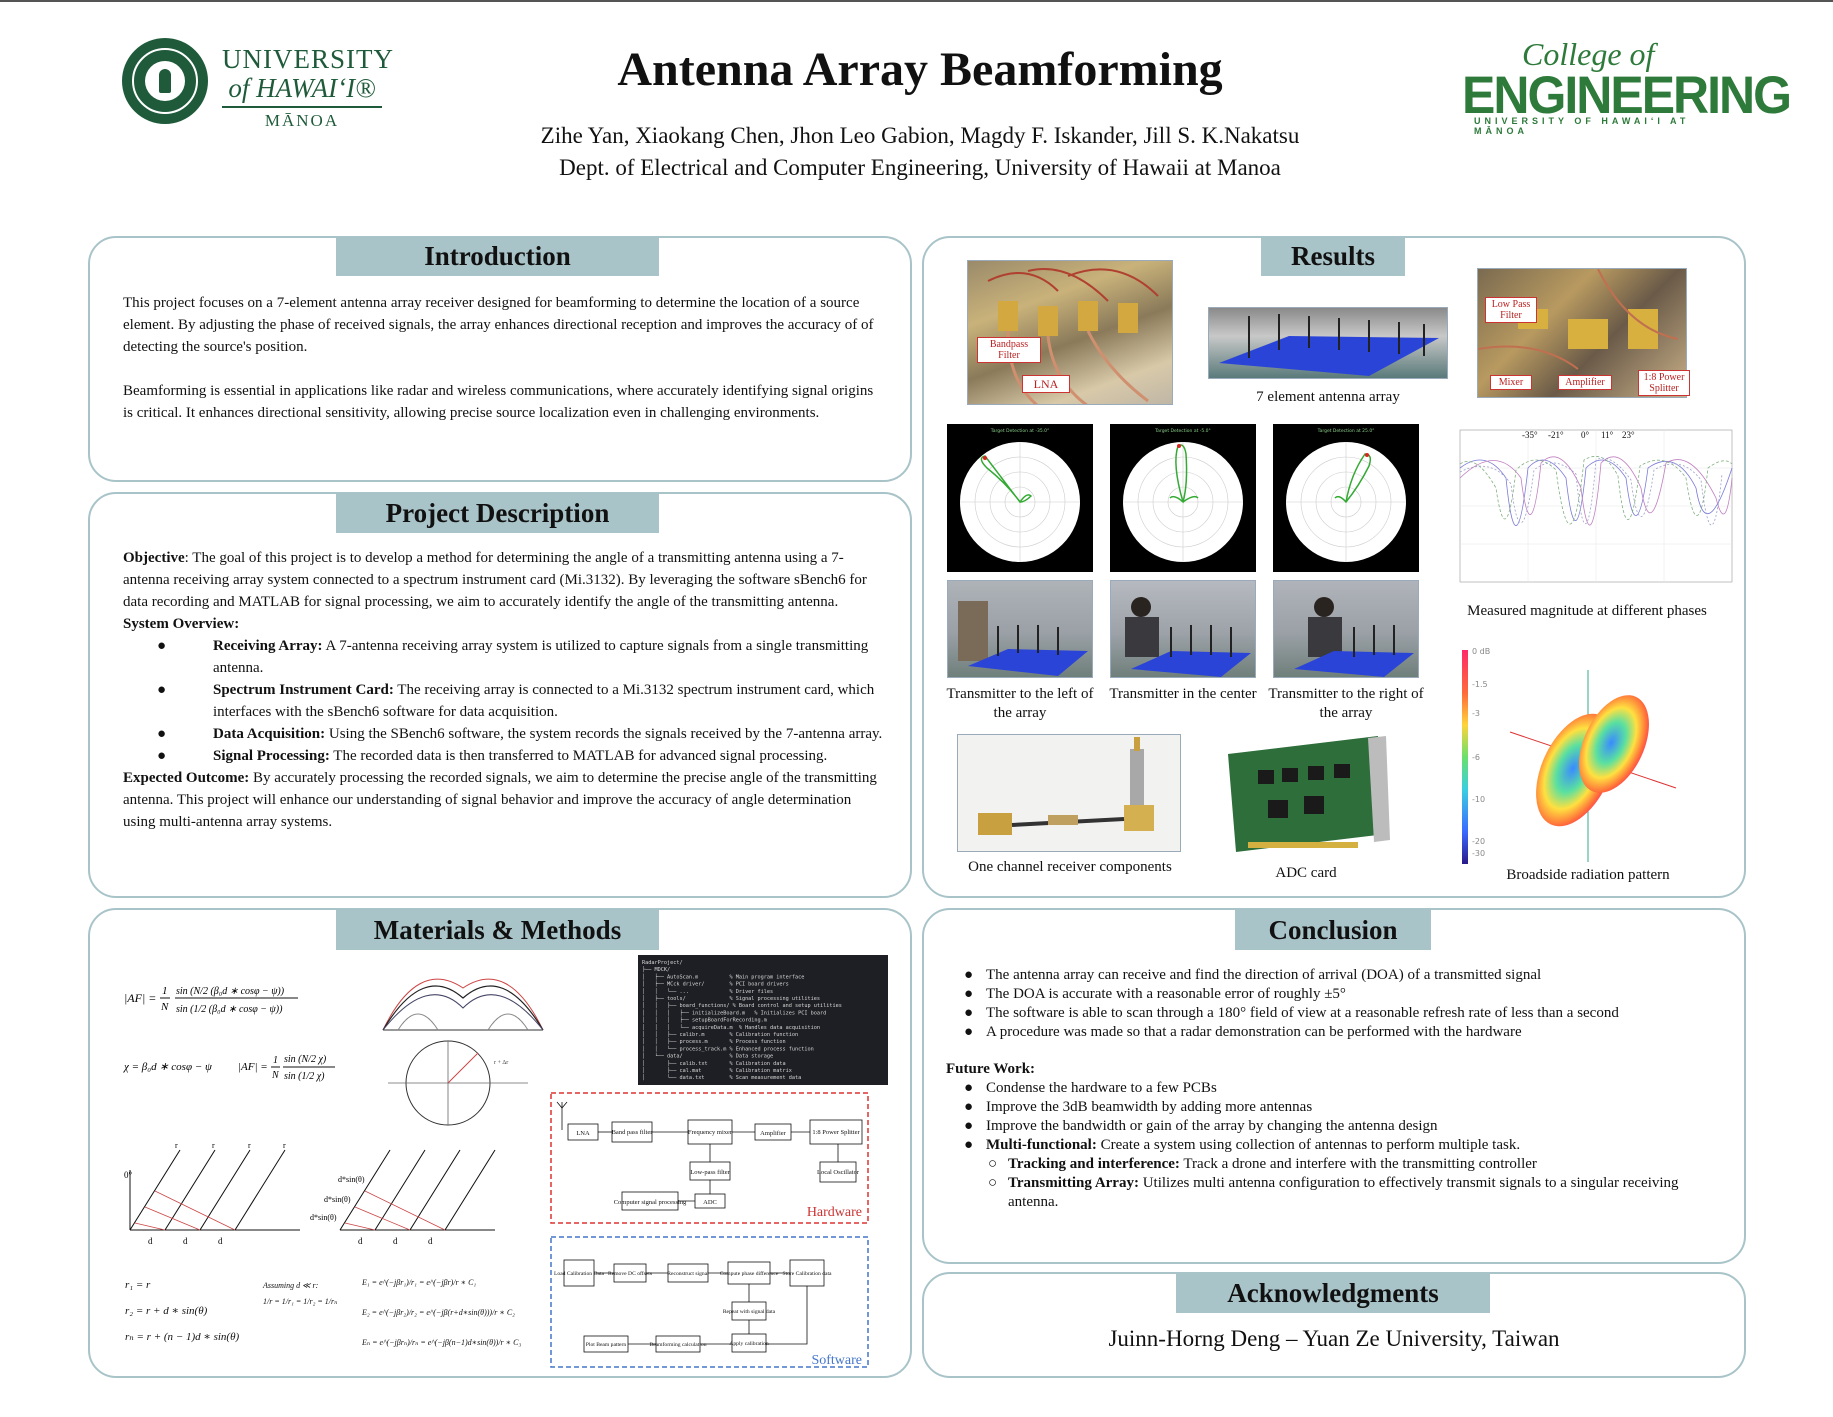  What do you see at coordinates (749, 1344) in the screenshot?
I see `sw-block-apply: Apply calibration` at bounding box center [749, 1344].